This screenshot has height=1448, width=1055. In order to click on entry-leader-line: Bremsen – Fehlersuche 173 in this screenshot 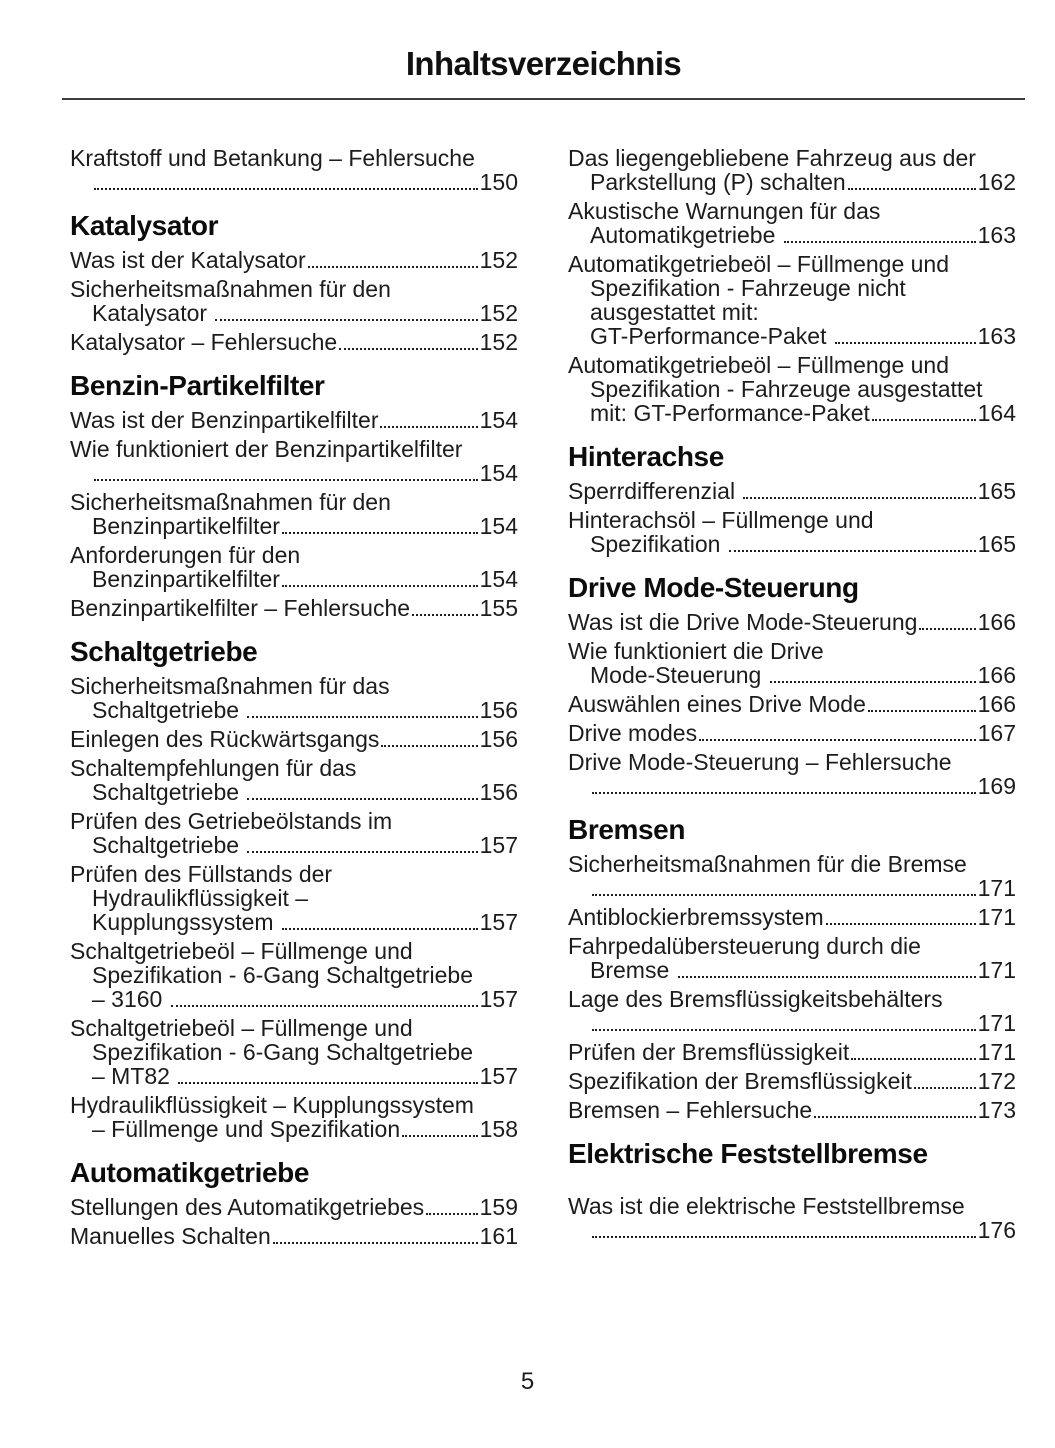, I will do `click(792, 1110)`.